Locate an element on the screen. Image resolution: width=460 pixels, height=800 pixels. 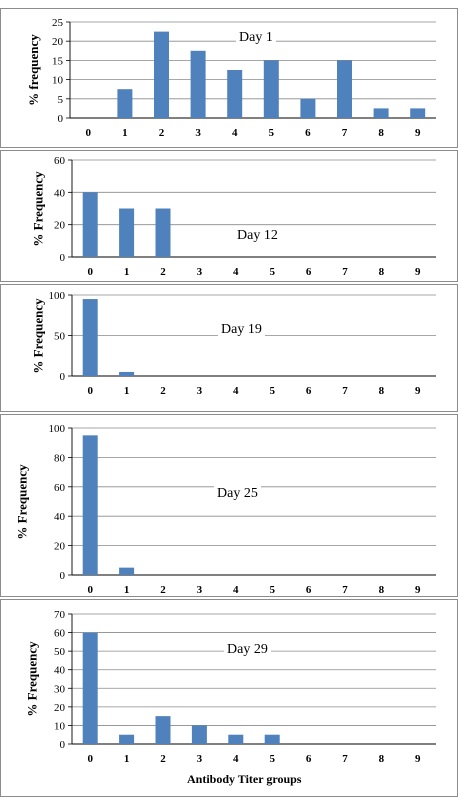
y-tick-label: 60 is located at coordinates (60, 488).